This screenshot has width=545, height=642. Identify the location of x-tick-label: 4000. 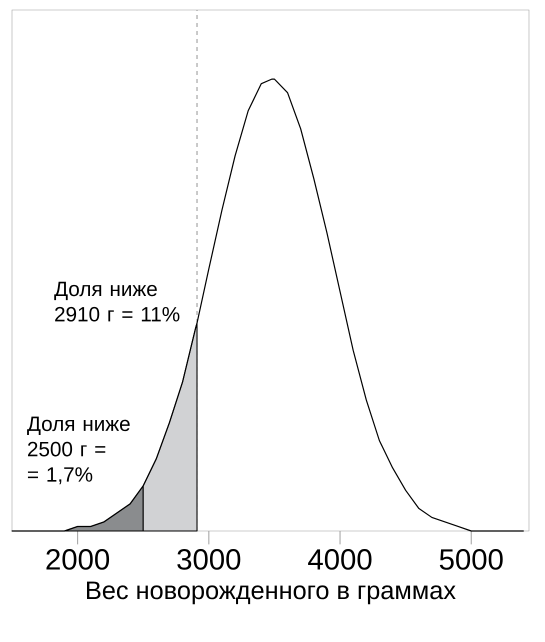
(340, 559).